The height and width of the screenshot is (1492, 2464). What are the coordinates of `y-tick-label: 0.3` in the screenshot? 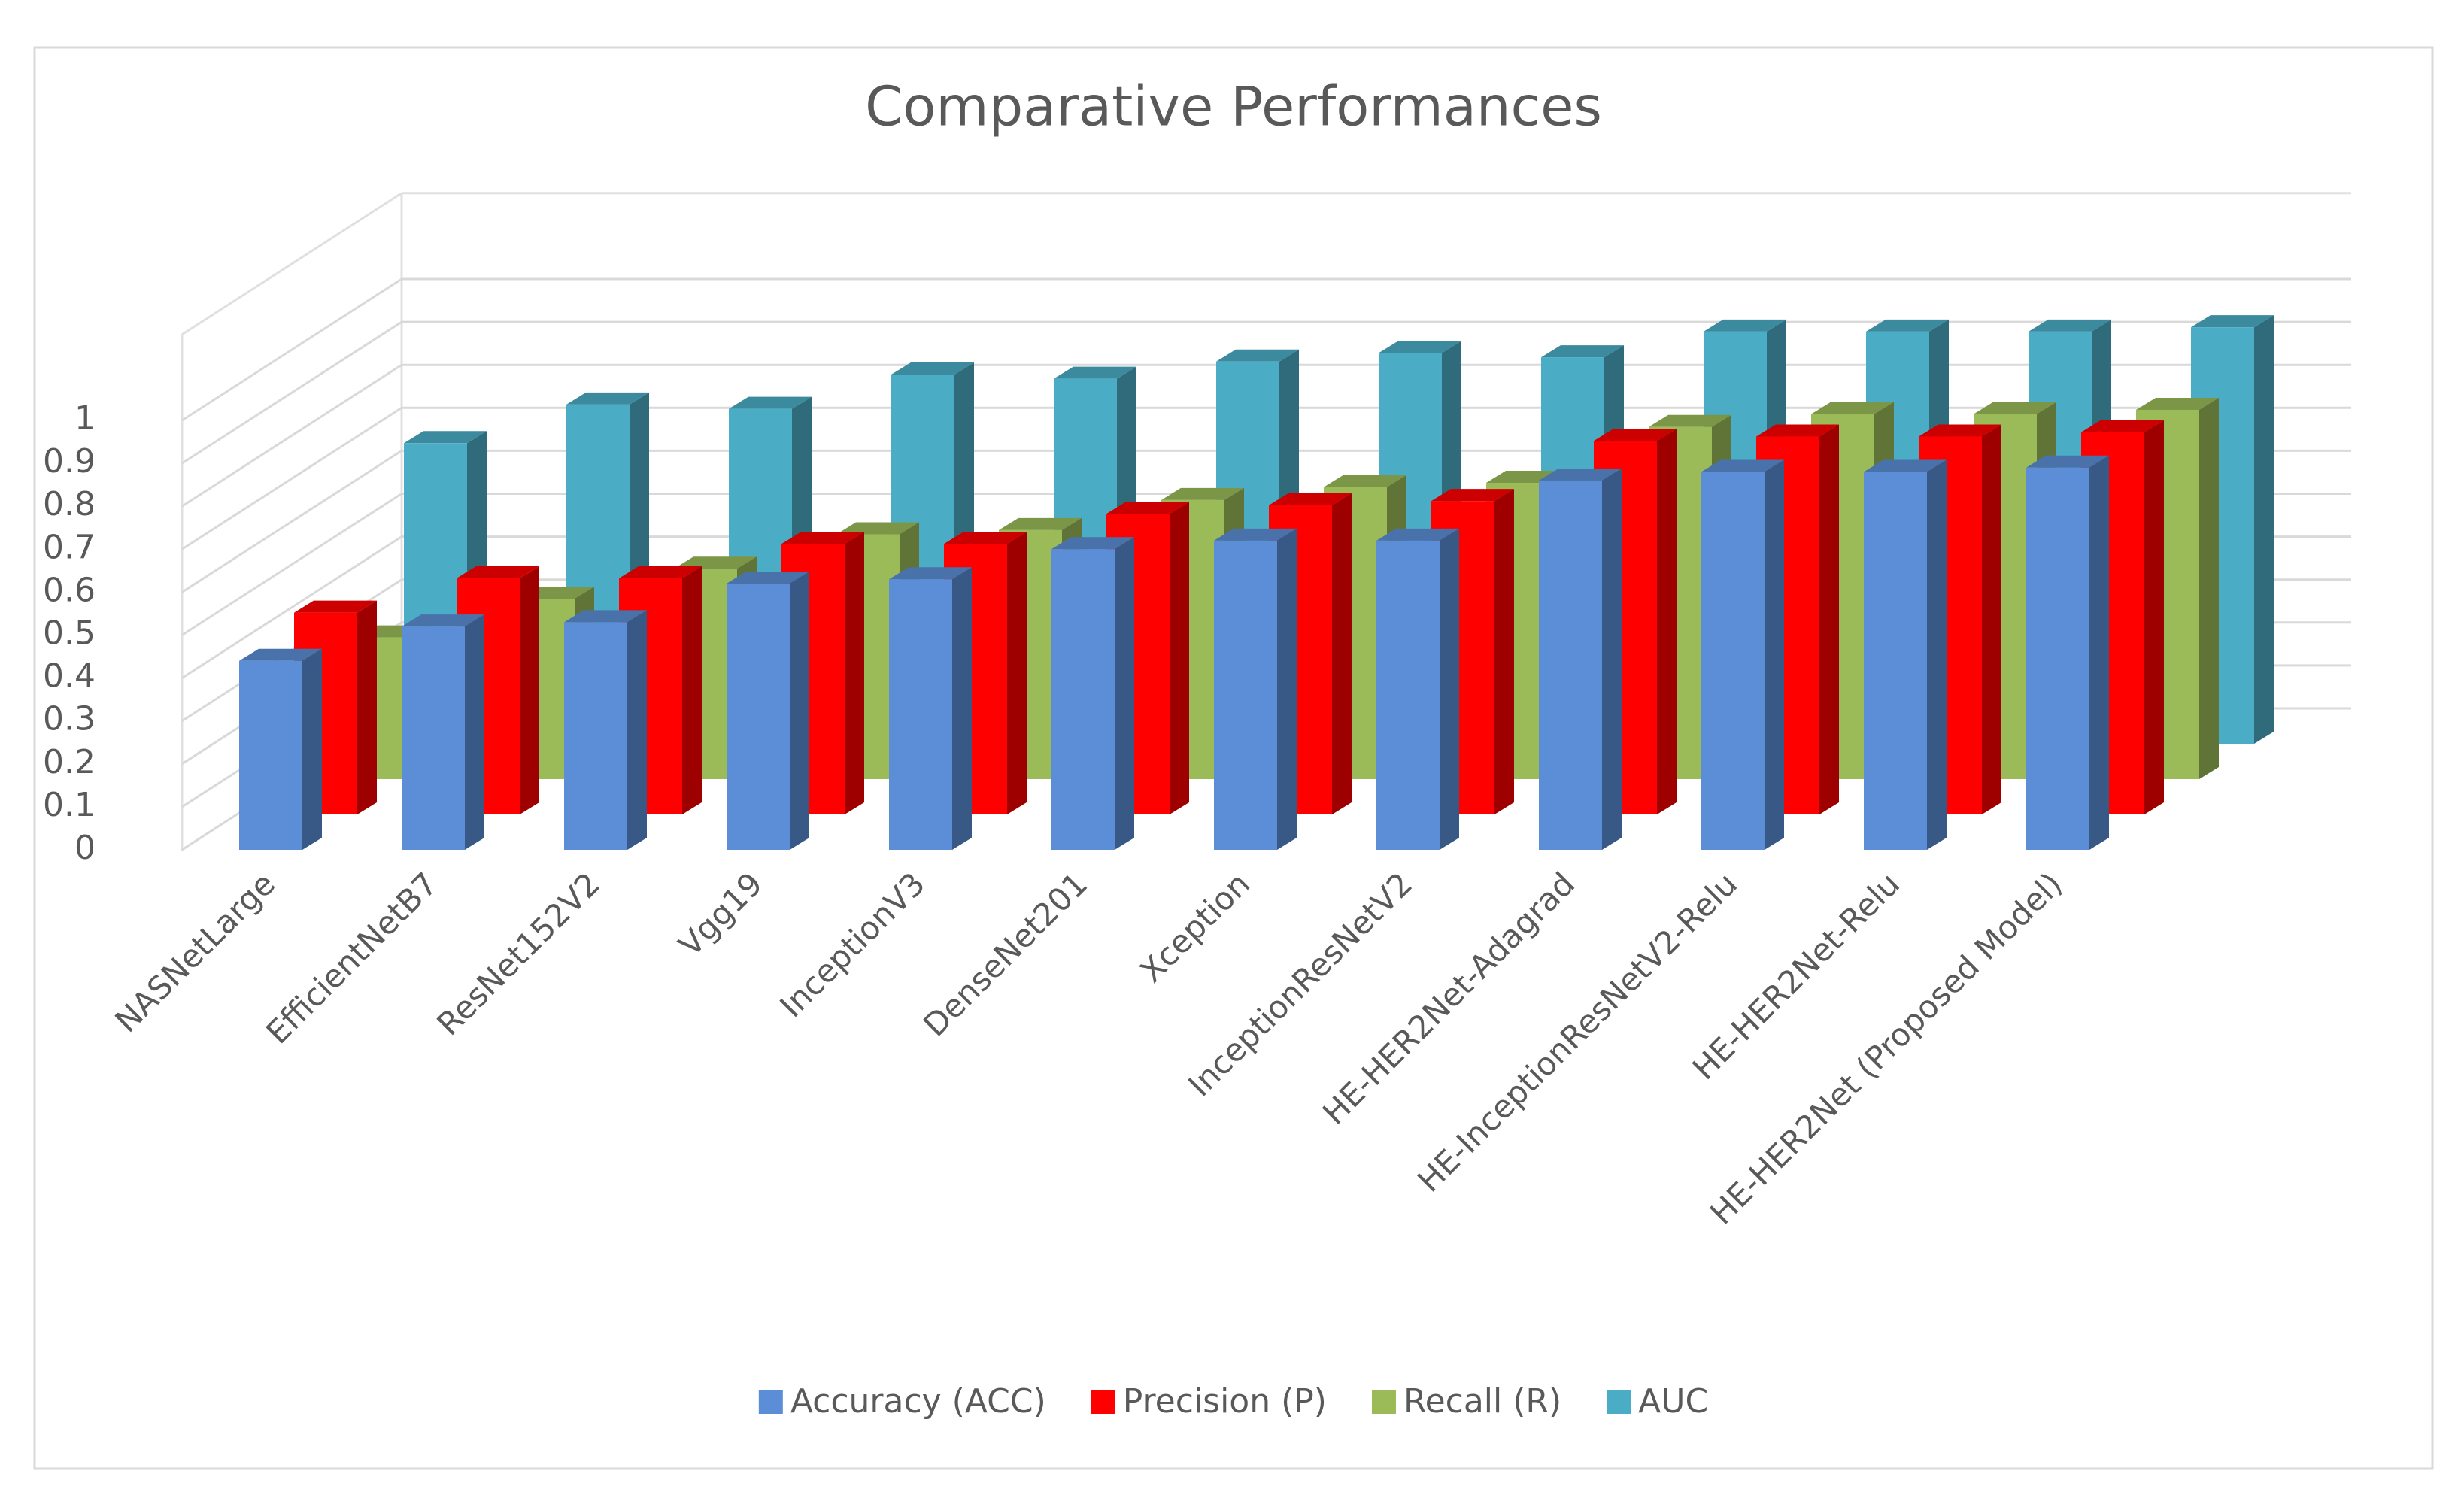 It's located at (69, 719).